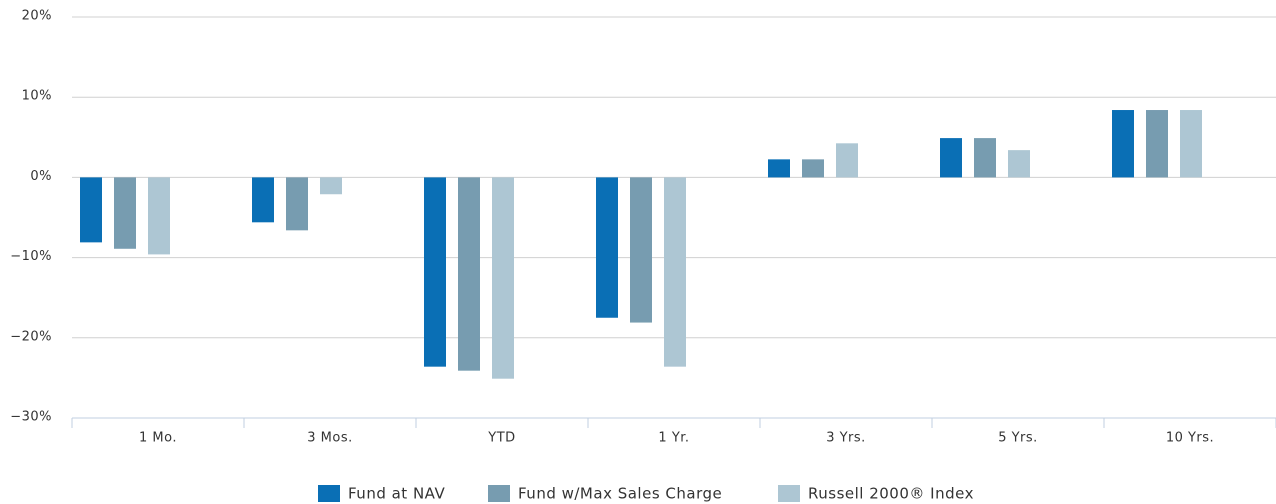  I want to click on x-tick-label: 1 Yr., so click(673, 438).